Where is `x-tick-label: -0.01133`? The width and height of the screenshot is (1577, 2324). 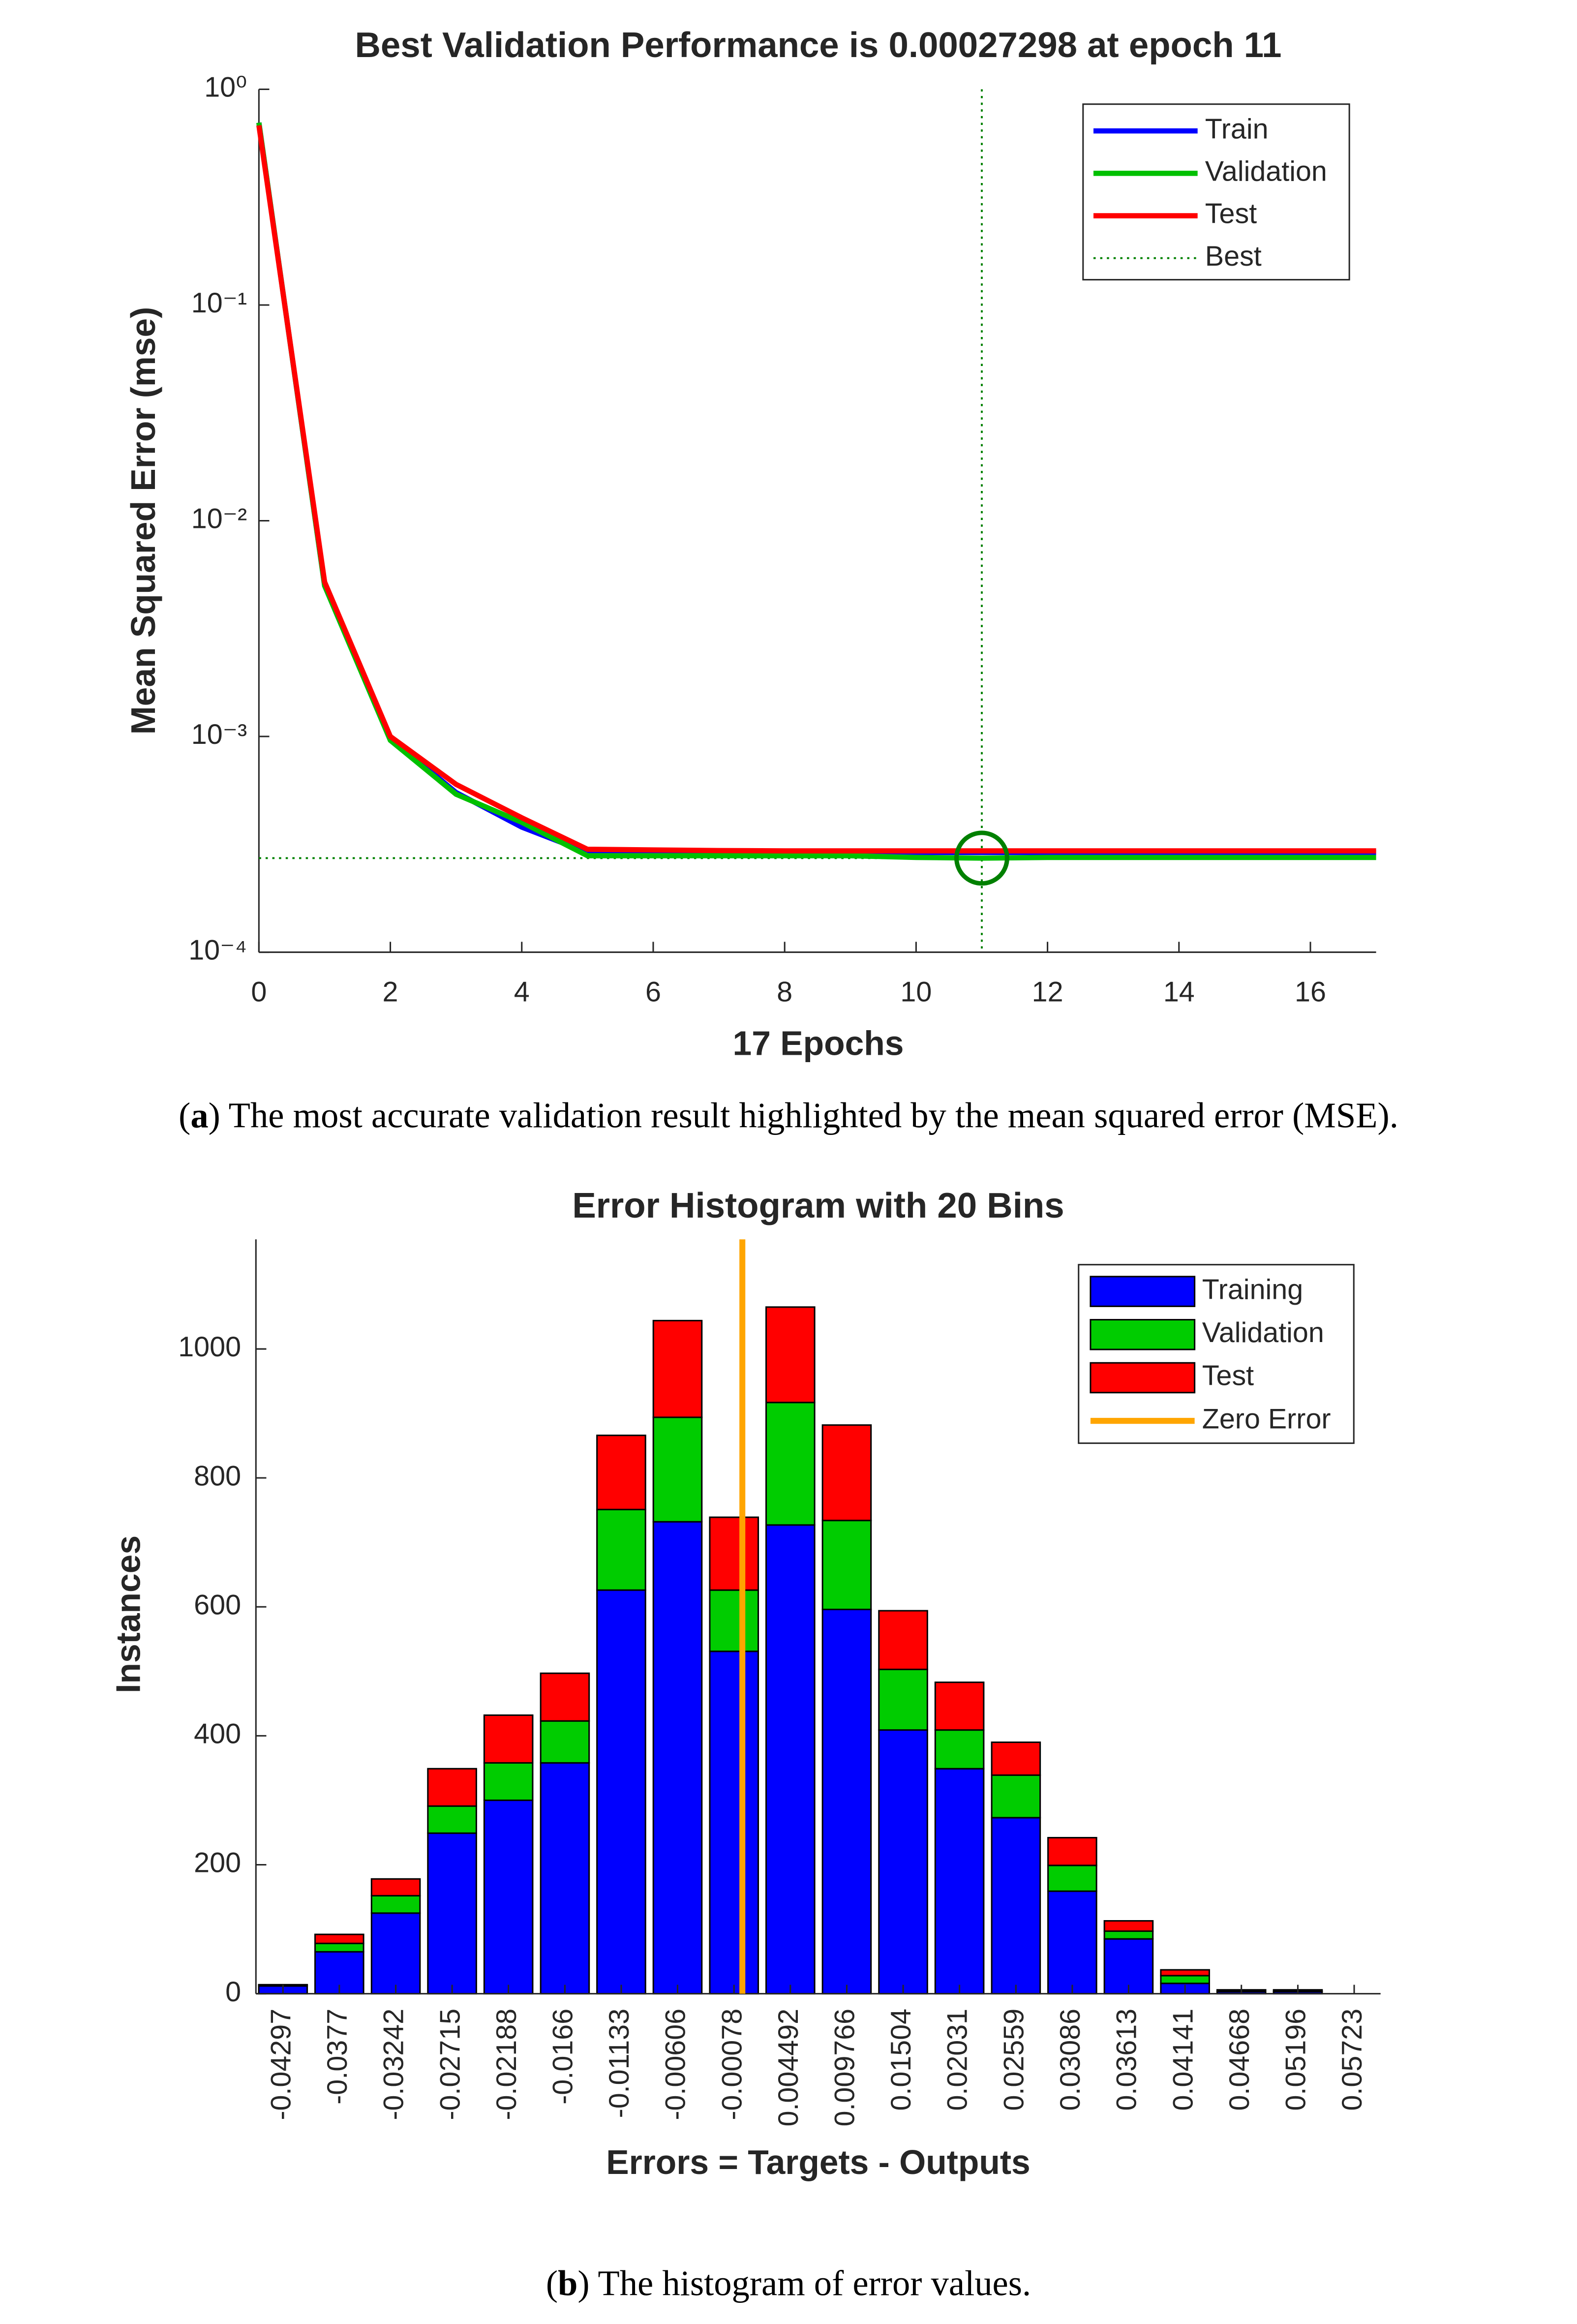
x-tick-label: -0.01133 is located at coordinates (619, 2063).